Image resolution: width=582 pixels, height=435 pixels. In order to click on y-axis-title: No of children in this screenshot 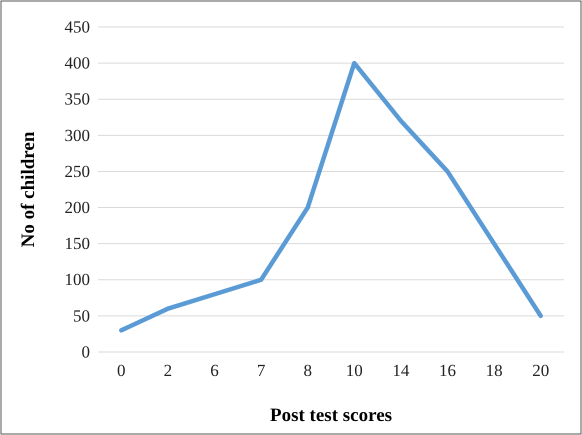, I will do `click(28, 189)`.